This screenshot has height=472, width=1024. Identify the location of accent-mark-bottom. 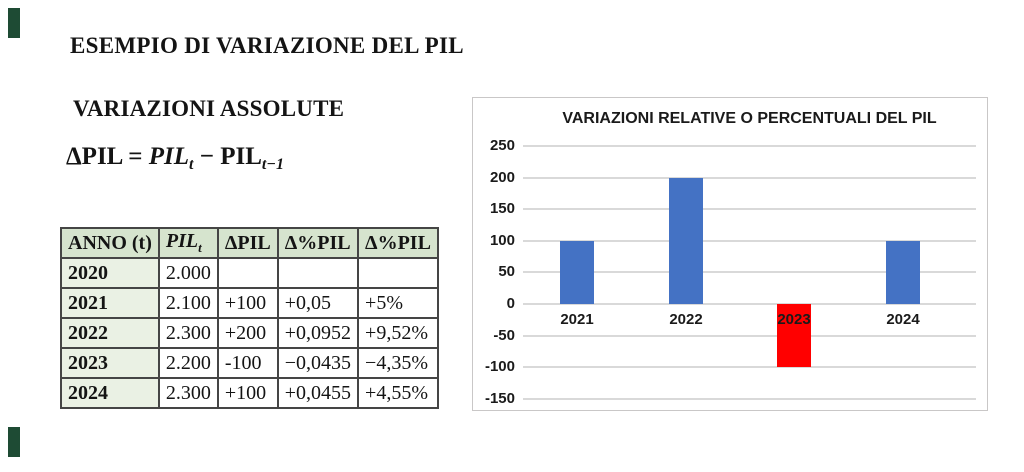
(14, 442).